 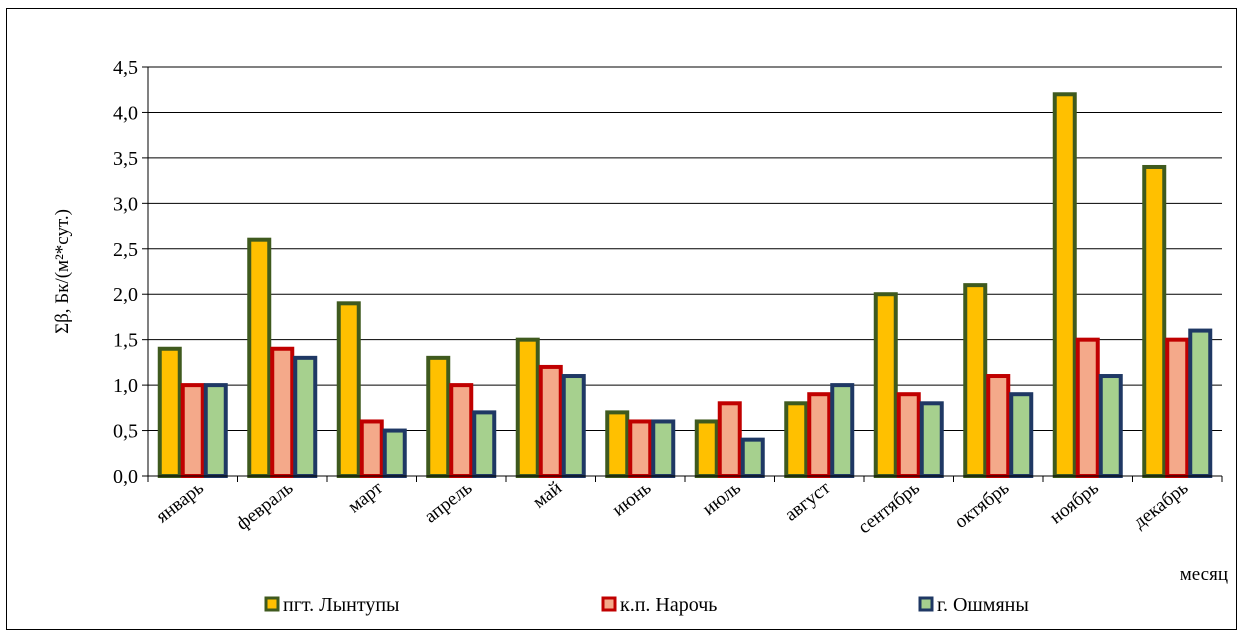 What do you see at coordinates (365, 497) in the screenshot?
I see `x-tick-label: март` at bounding box center [365, 497].